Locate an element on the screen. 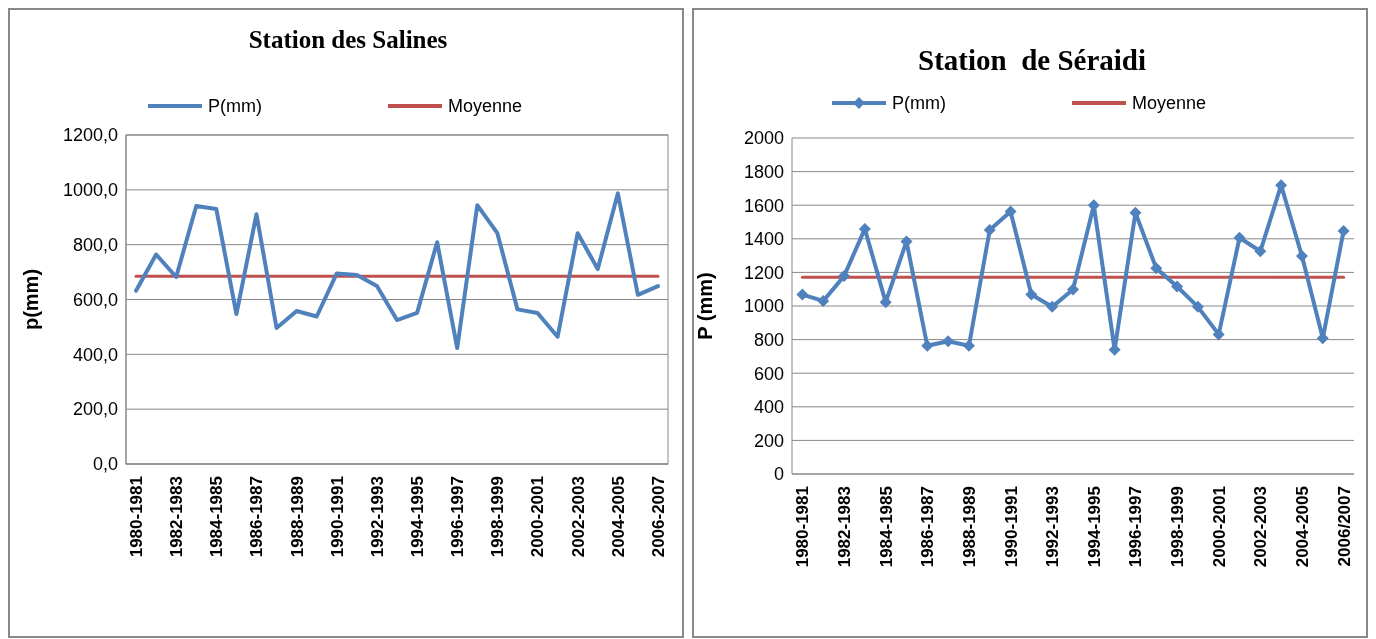 This screenshot has width=1376, height=639. y-axis-title: p(mm) is located at coordinates (31, 299).